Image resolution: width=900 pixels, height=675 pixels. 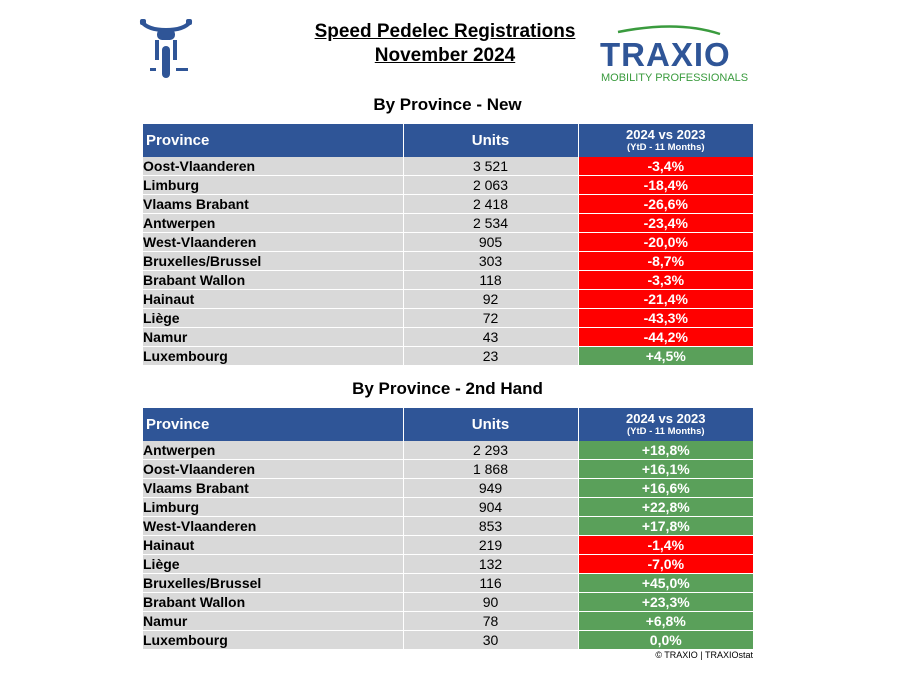 I want to click on table-row: Luxembourg 23 +4,5%, so click(x=448, y=356).